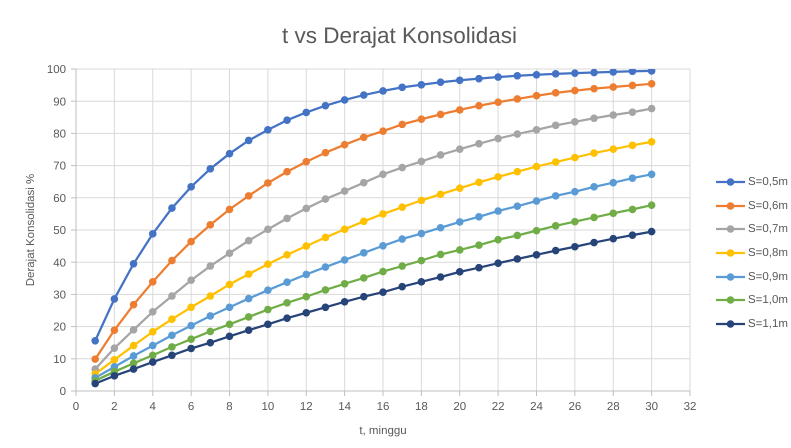  Describe the element at coordinates (768, 324) in the screenshot. I see `legend-label: S=1,1m` at that location.